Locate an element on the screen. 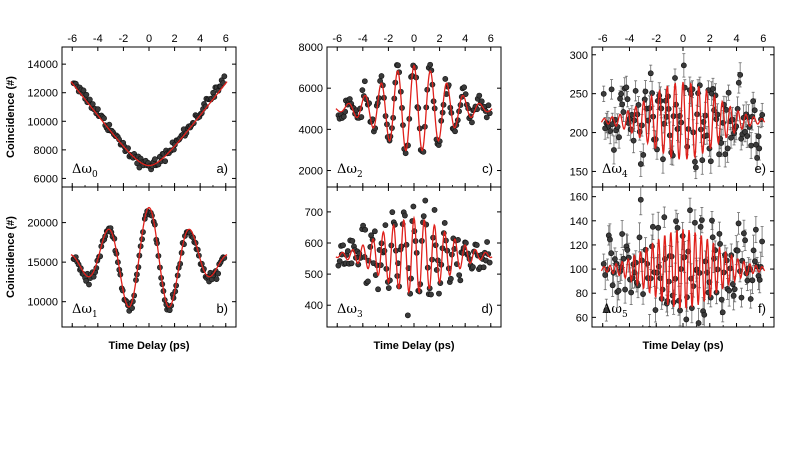  x-tick-label: -6 is located at coordinates (603, 39).